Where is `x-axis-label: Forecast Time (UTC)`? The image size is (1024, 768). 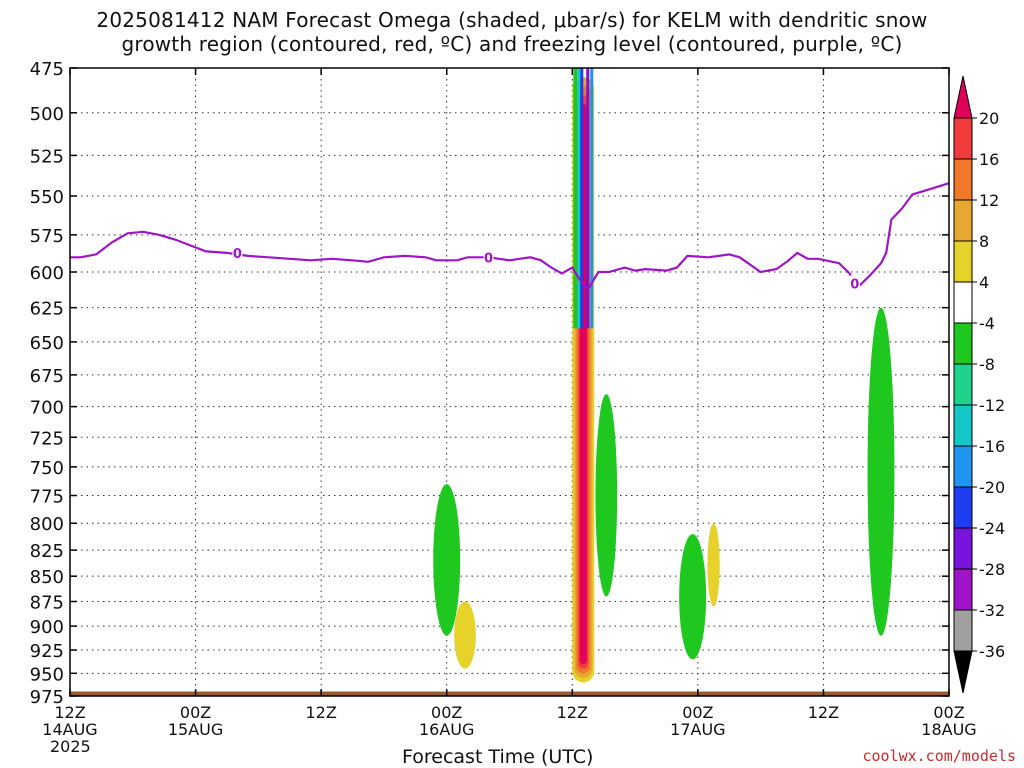 x-axis-label: Forecast Time (UTC) is located at coordinates (498, 757).